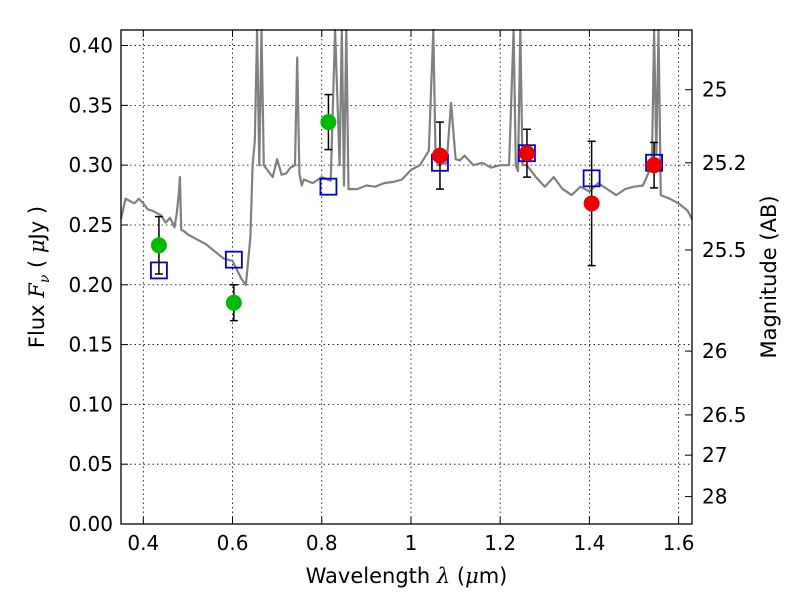 This screenshot has height=600, width=800. I want to click on x-tick-label: 0.8, so click(322, 543).